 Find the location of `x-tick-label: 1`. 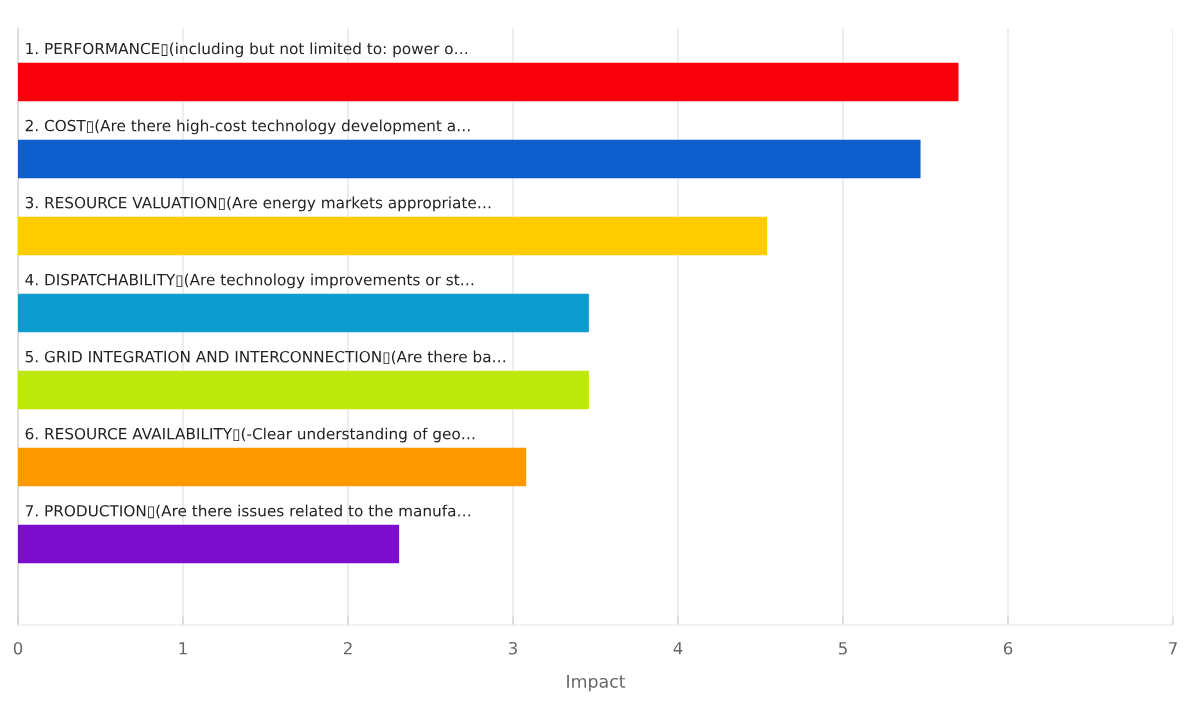

x-tick-label: 1 is located at coordinates (183, 648).